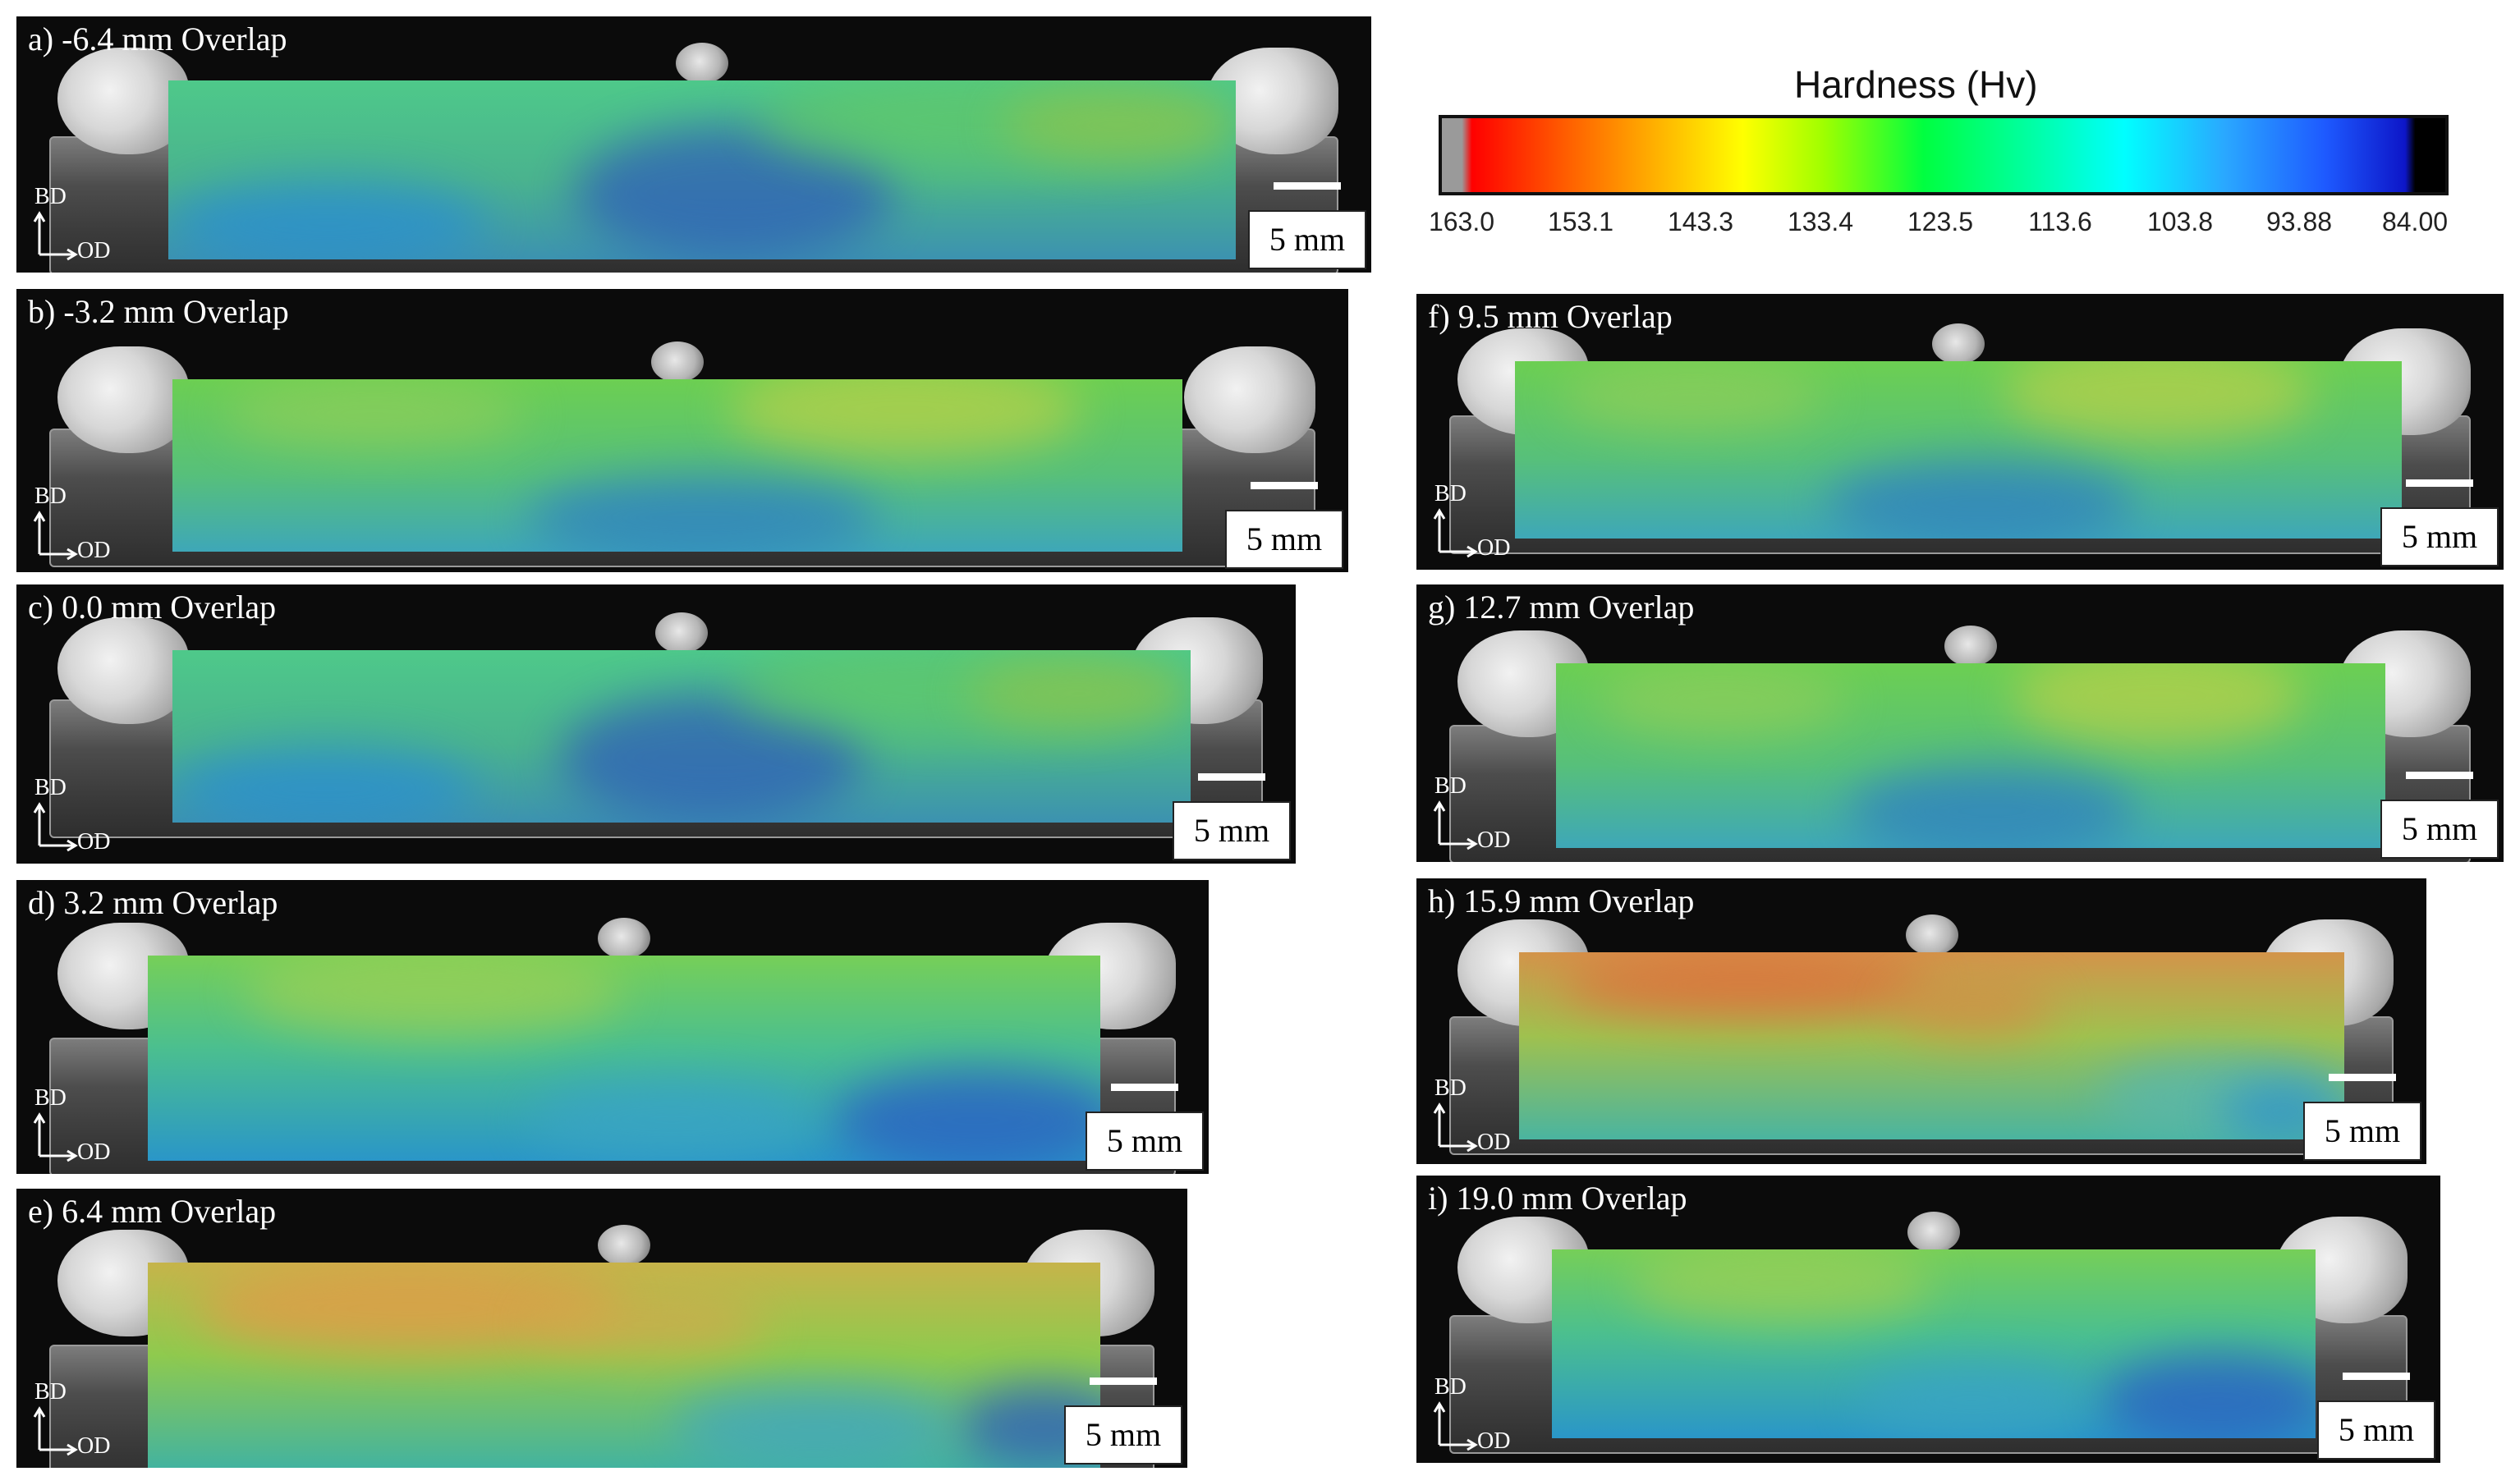 The height and width of the screenshot is (1476, 2520). I want to click on colorbar-tick: 133.4, so click(1820, 222).